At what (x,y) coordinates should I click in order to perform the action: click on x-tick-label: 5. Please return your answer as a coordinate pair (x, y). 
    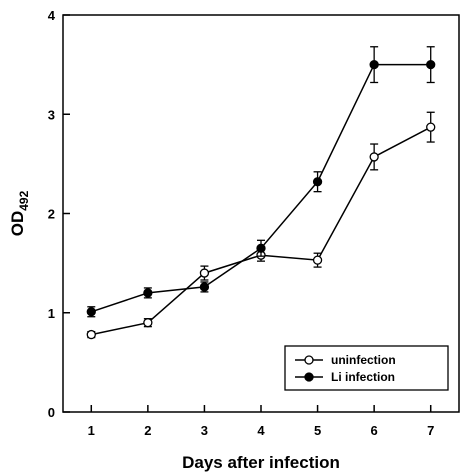
    Looking at the image, I should click on (317, 430).